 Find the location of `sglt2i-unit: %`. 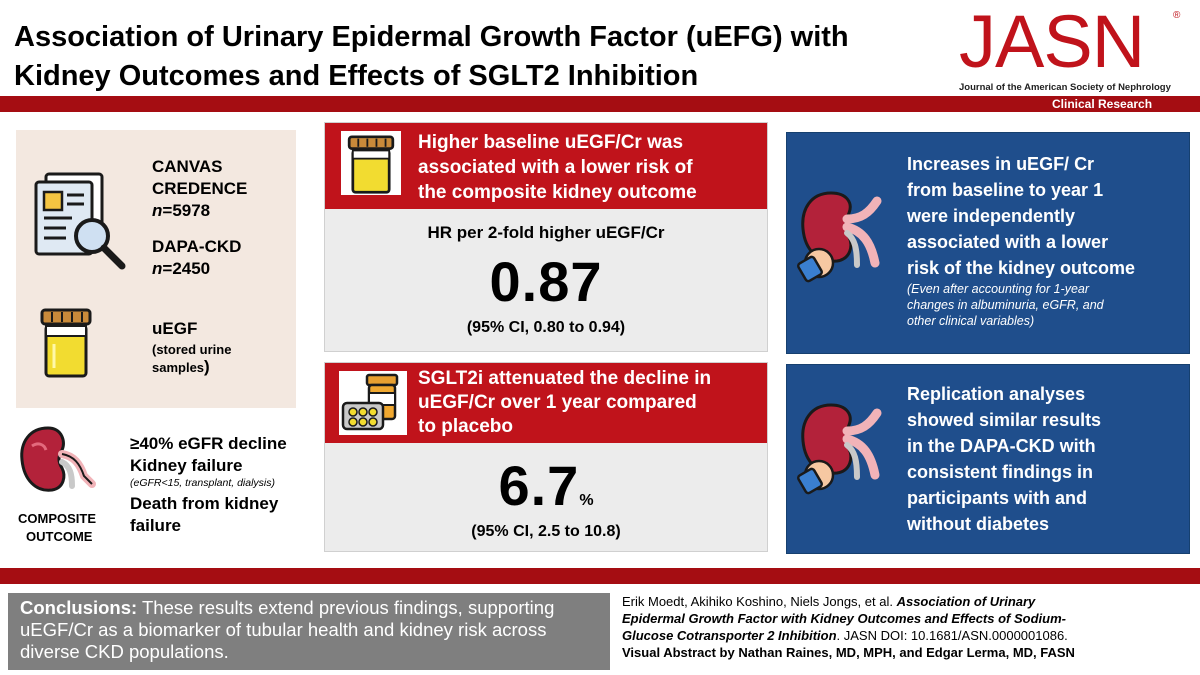

sglt2i-unit: % is located at coordinates (586, 500).